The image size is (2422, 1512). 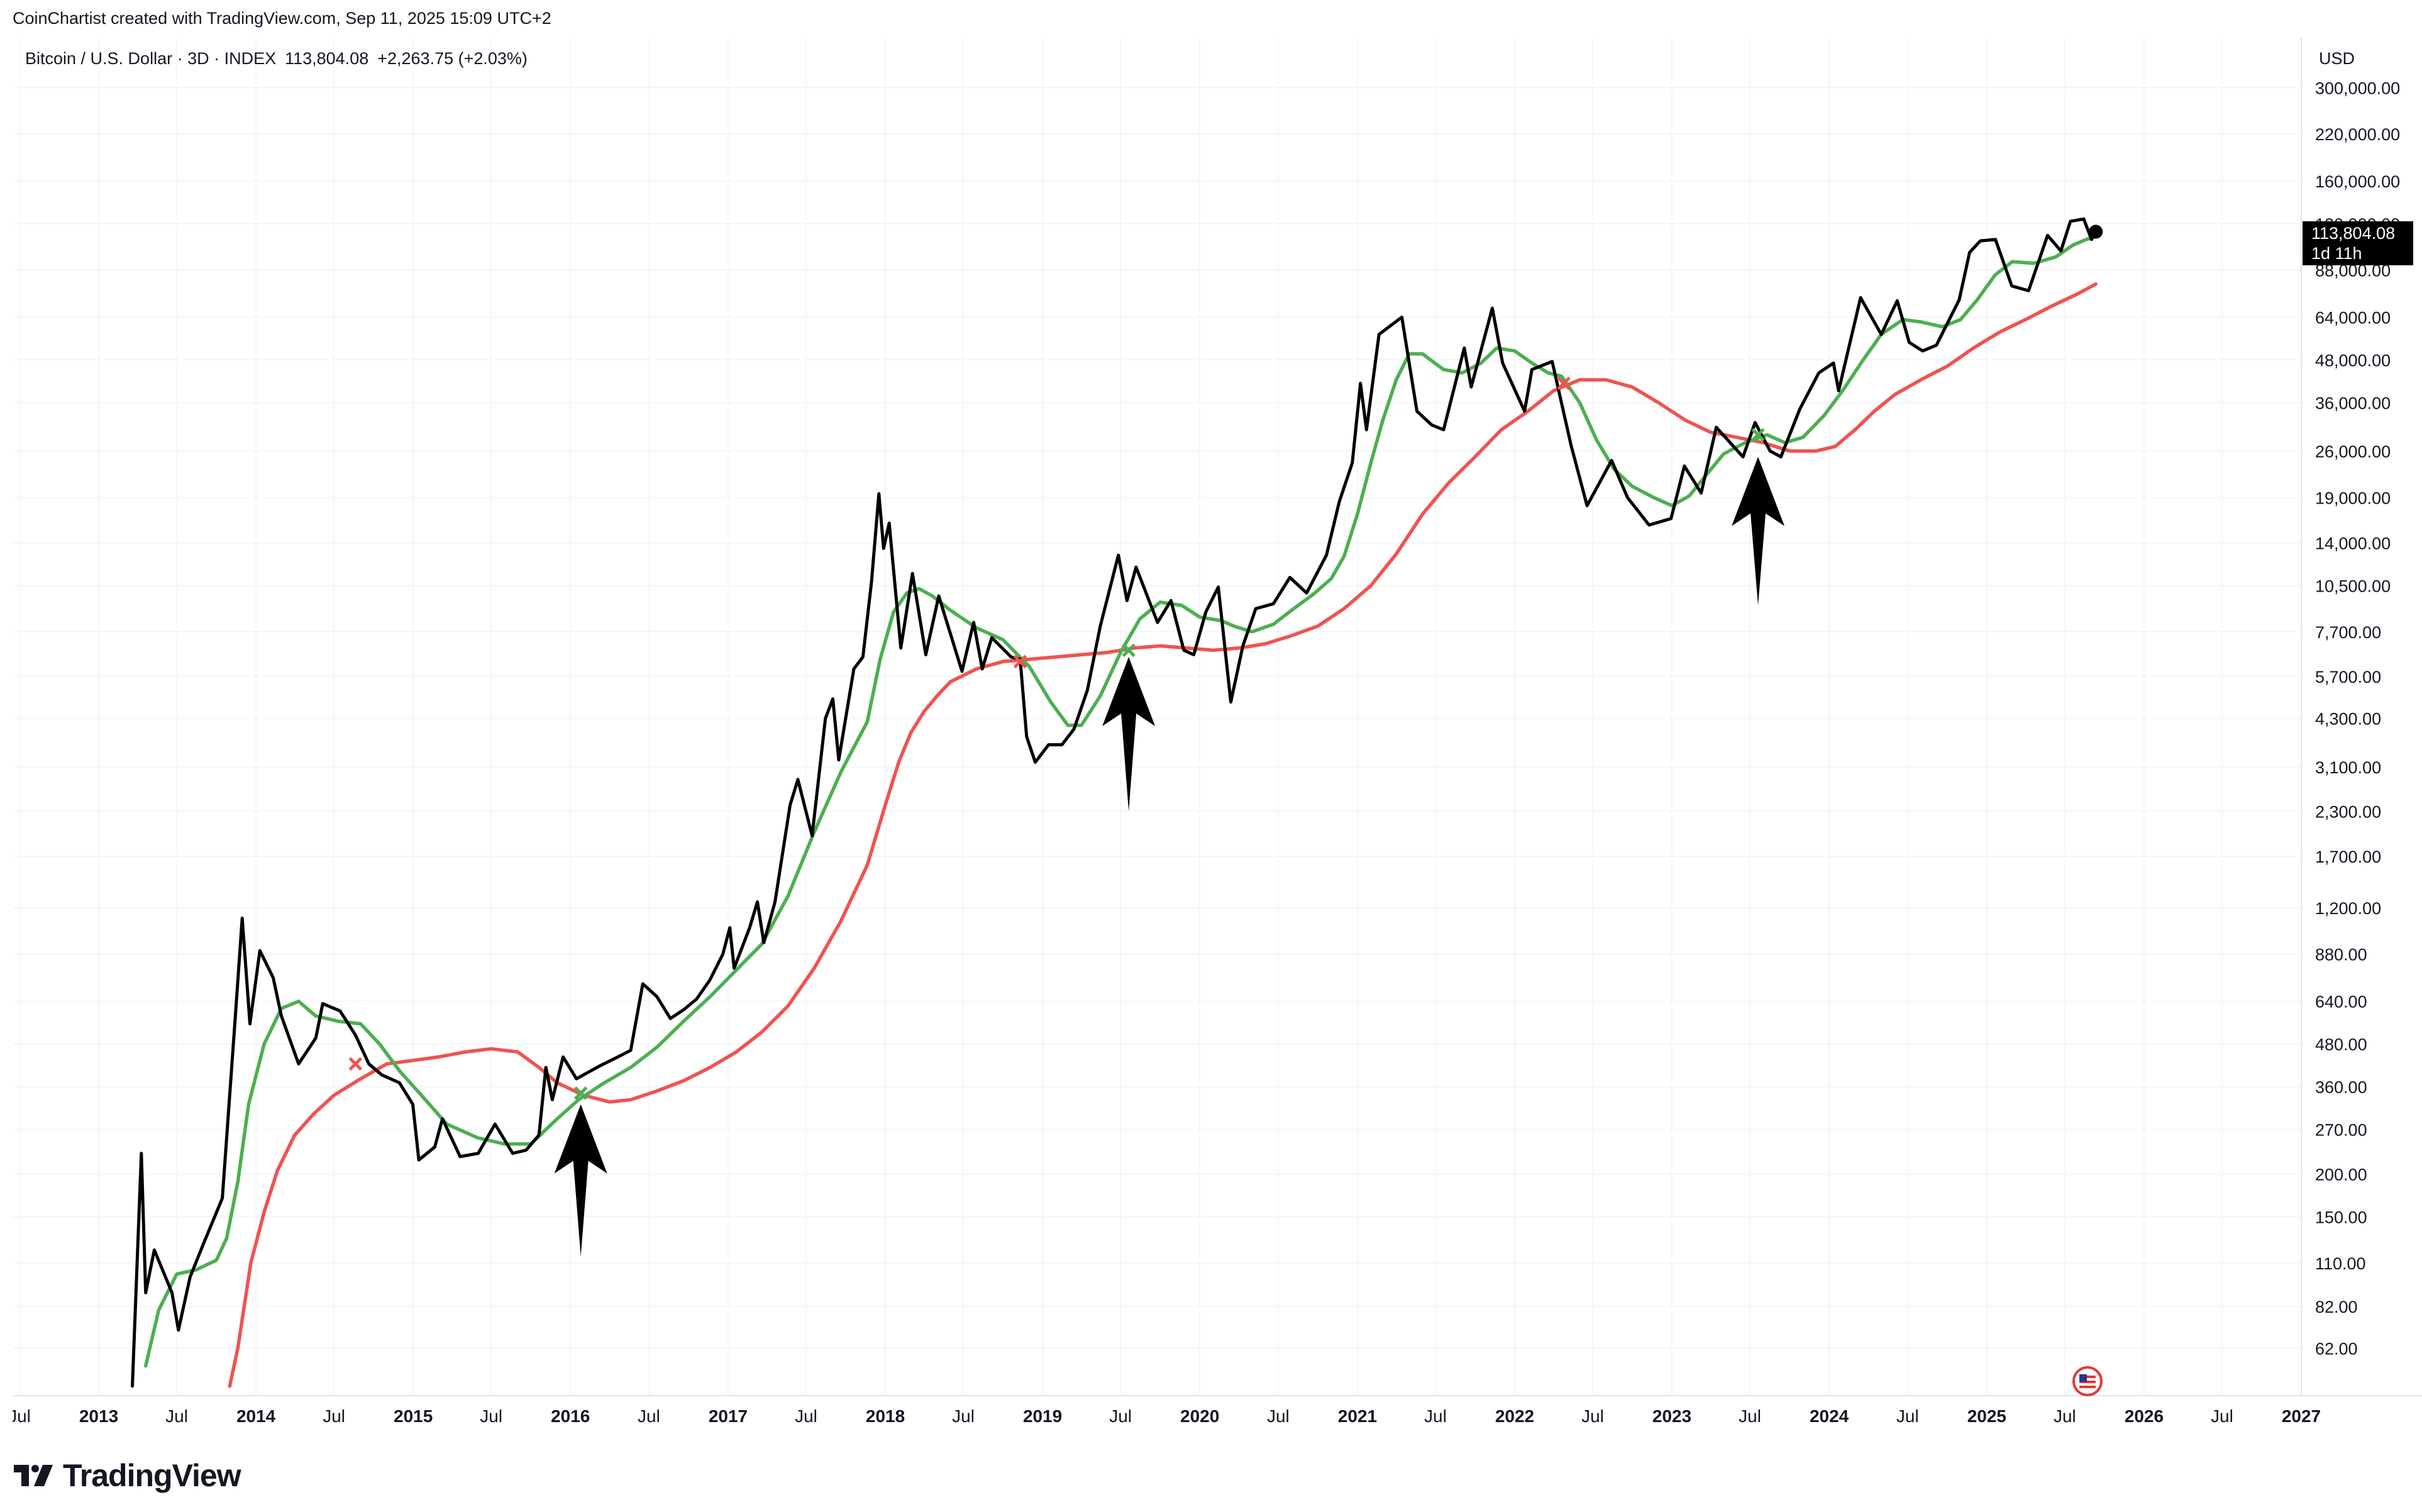 I want to click on price-tick-label: 4,300.00, so click(x=2348, y=719).